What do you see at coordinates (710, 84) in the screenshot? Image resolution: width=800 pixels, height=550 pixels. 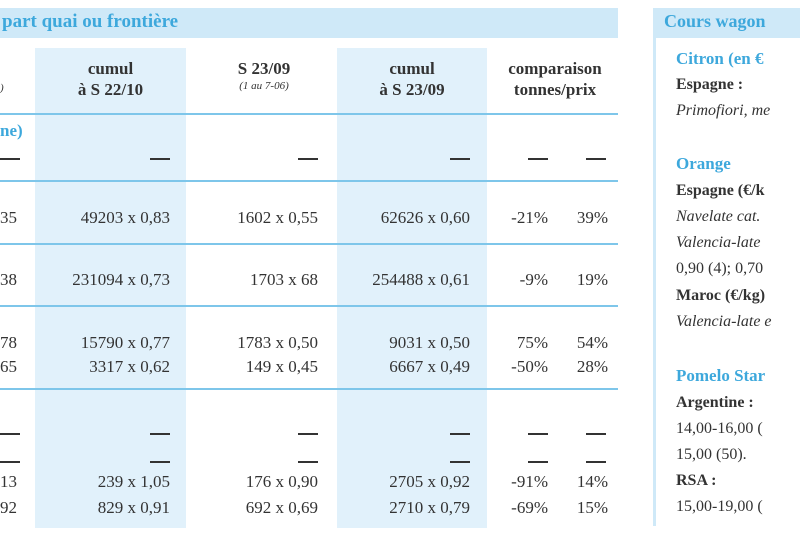 I see `panel-text-line: Espagne :` at bounding box center [710, 84].